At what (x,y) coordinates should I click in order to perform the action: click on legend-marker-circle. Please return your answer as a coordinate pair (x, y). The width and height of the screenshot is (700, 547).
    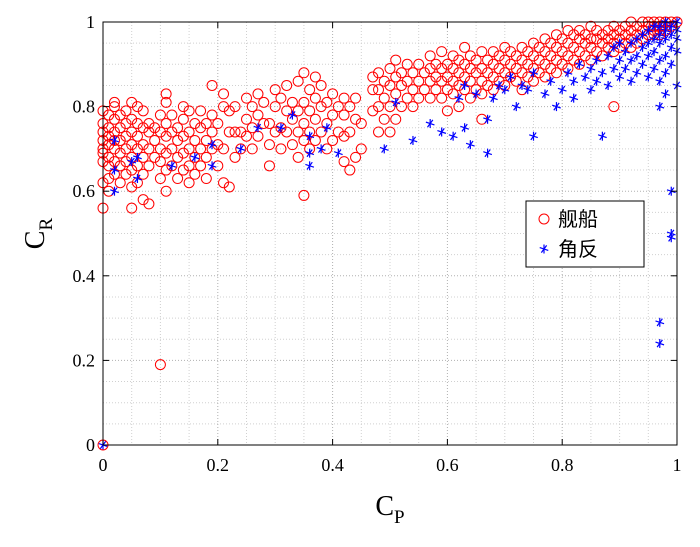
    Looking at the image, I should click on (544, 219).